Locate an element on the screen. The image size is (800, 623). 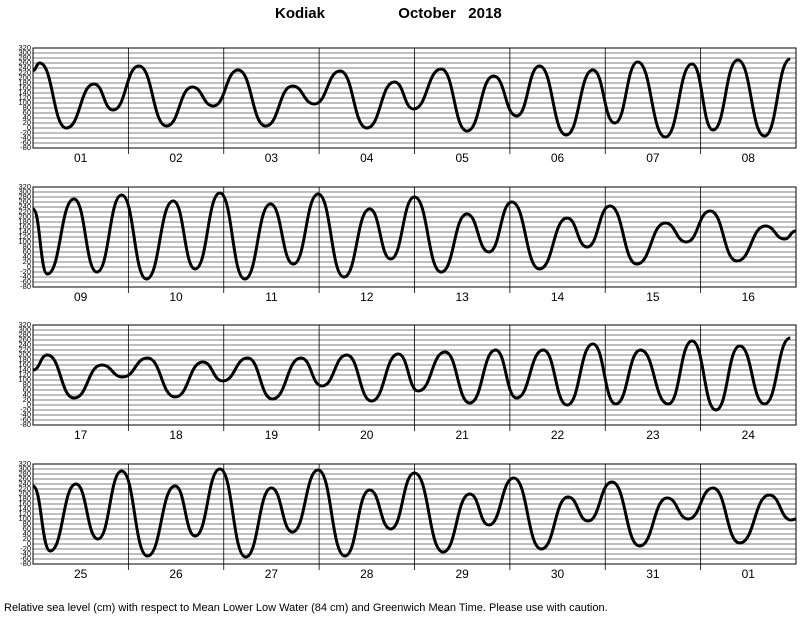
day-label: 25 is located at coordinates (81, 574).